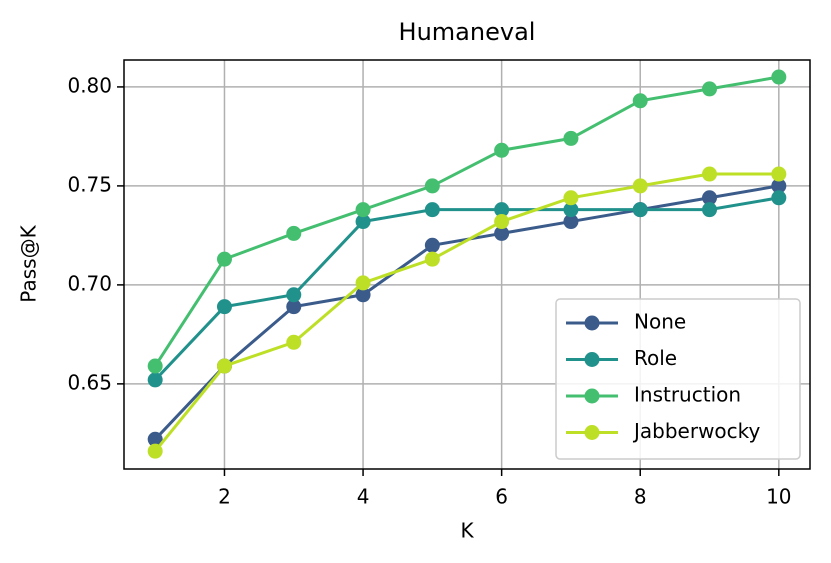 This screenshot has height=563, width=831. I want to click on y-tick-label: 0.70, so click(89, 283).